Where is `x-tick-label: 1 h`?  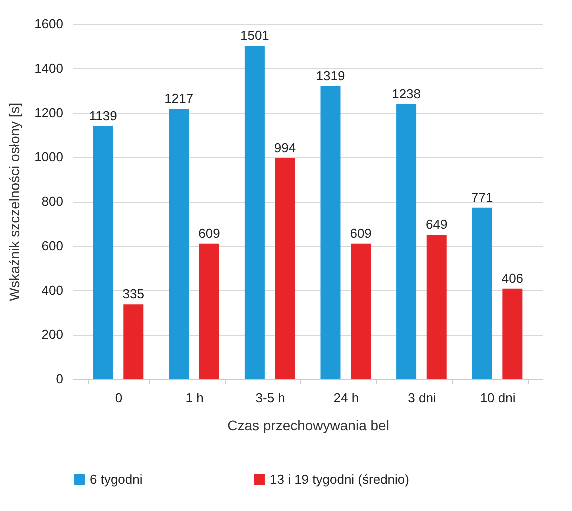
x-tick-label: 1 h is located at coordinates (195, 398).